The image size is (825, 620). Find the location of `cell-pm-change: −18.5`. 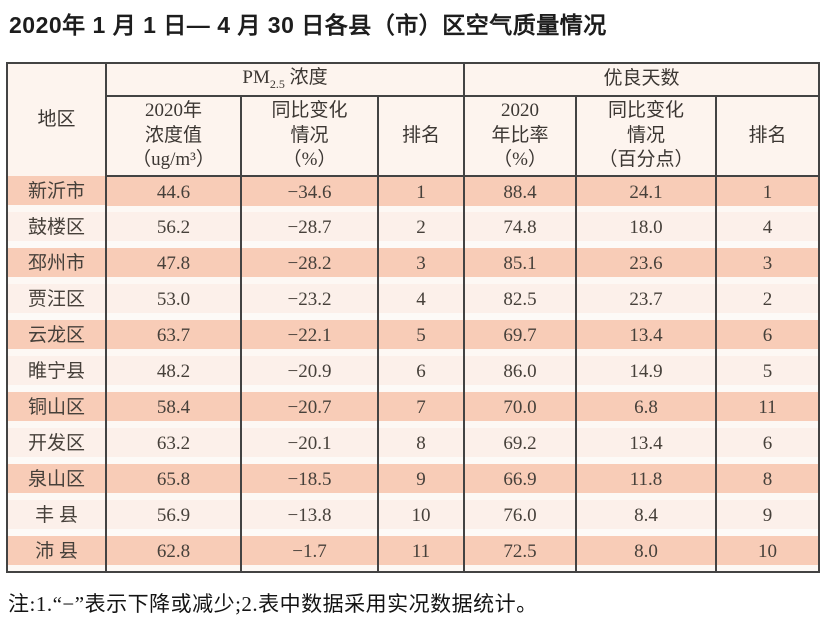

cell-pm-change: −18.5 is located at coordinates (309, 482).